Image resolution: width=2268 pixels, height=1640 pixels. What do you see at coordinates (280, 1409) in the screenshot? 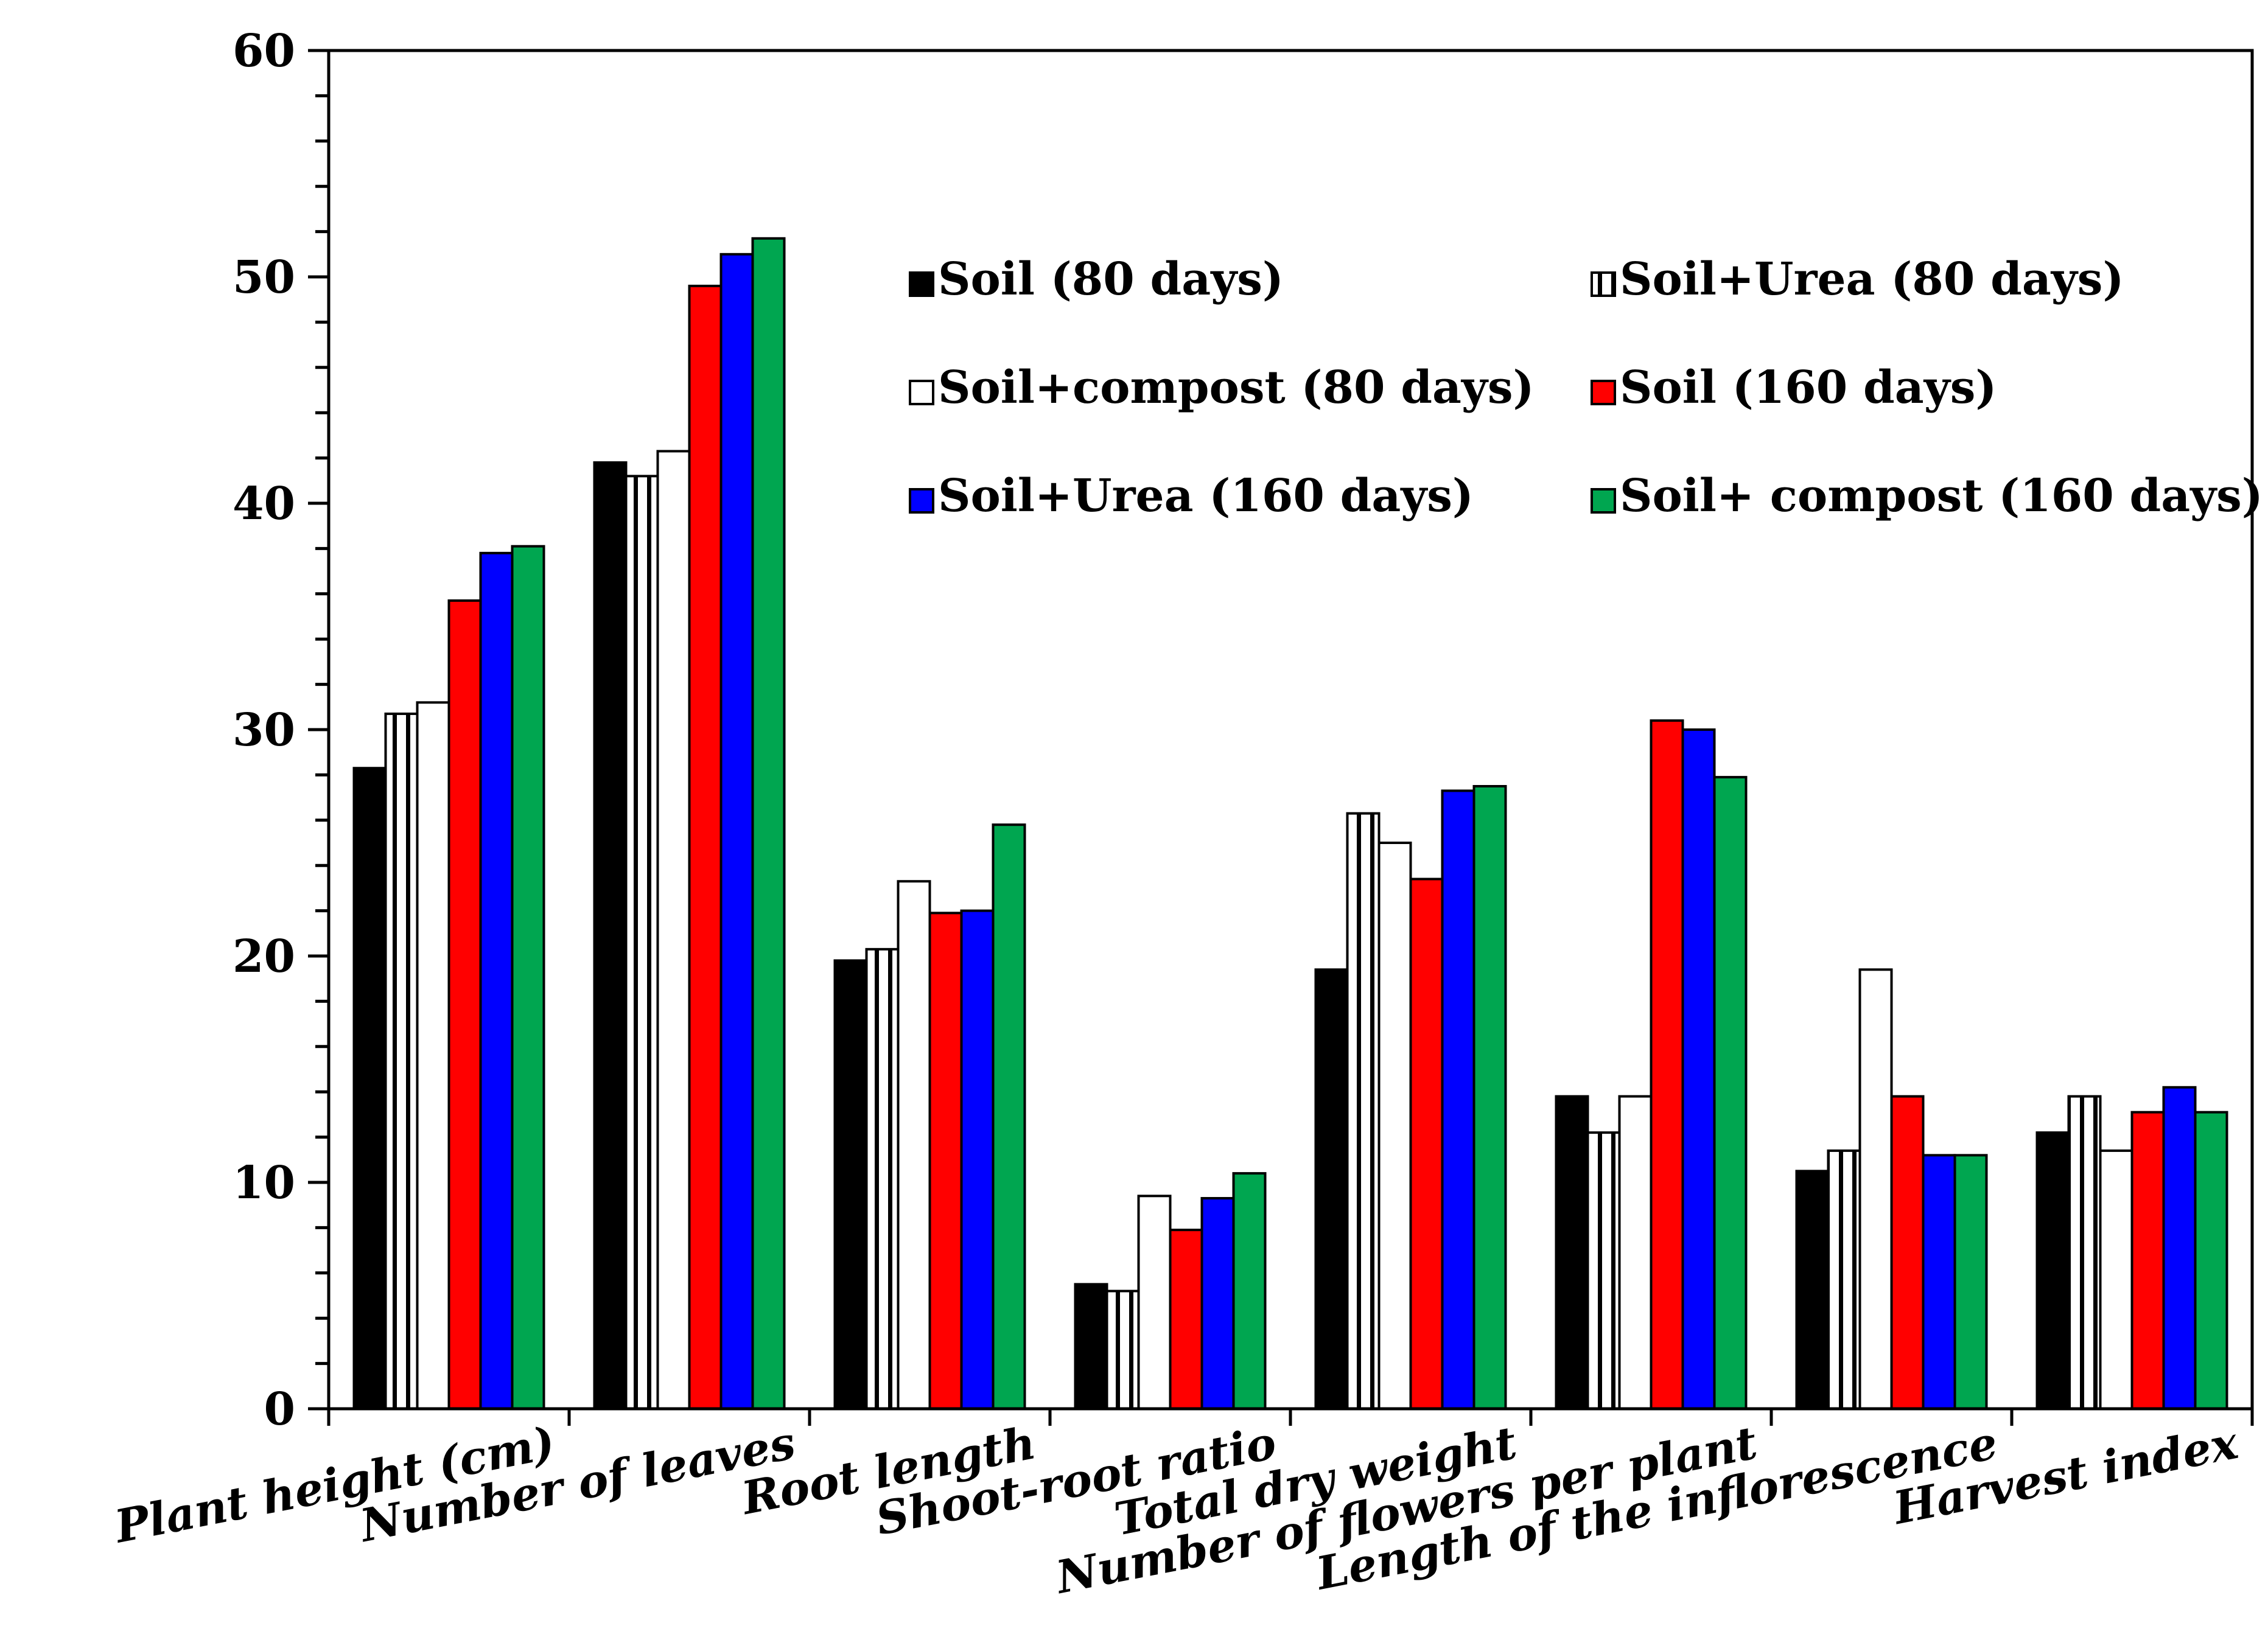
I see `y-tick-label: 0` at bounding box center [280, 1409].